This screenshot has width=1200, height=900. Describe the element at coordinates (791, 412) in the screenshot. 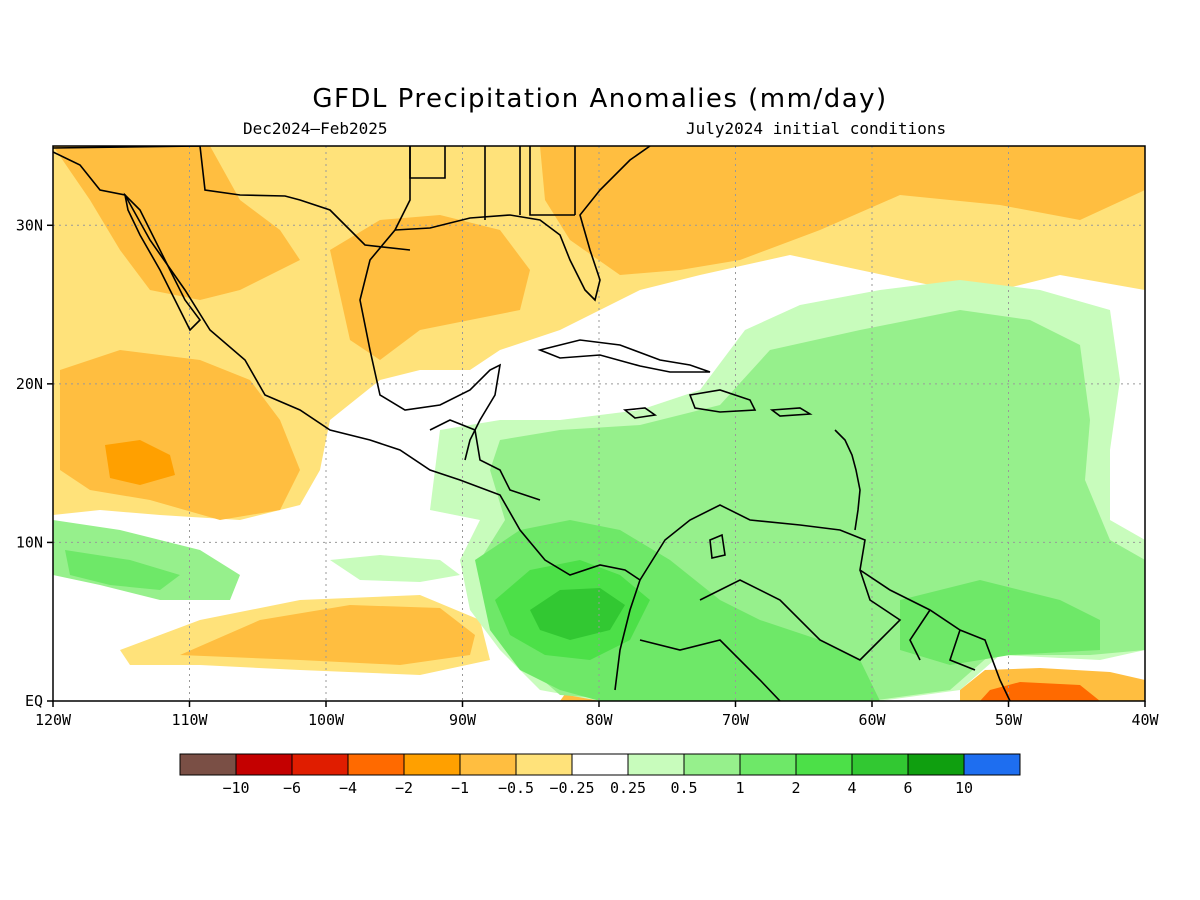

I see `coast-puerto-rico` at that location.